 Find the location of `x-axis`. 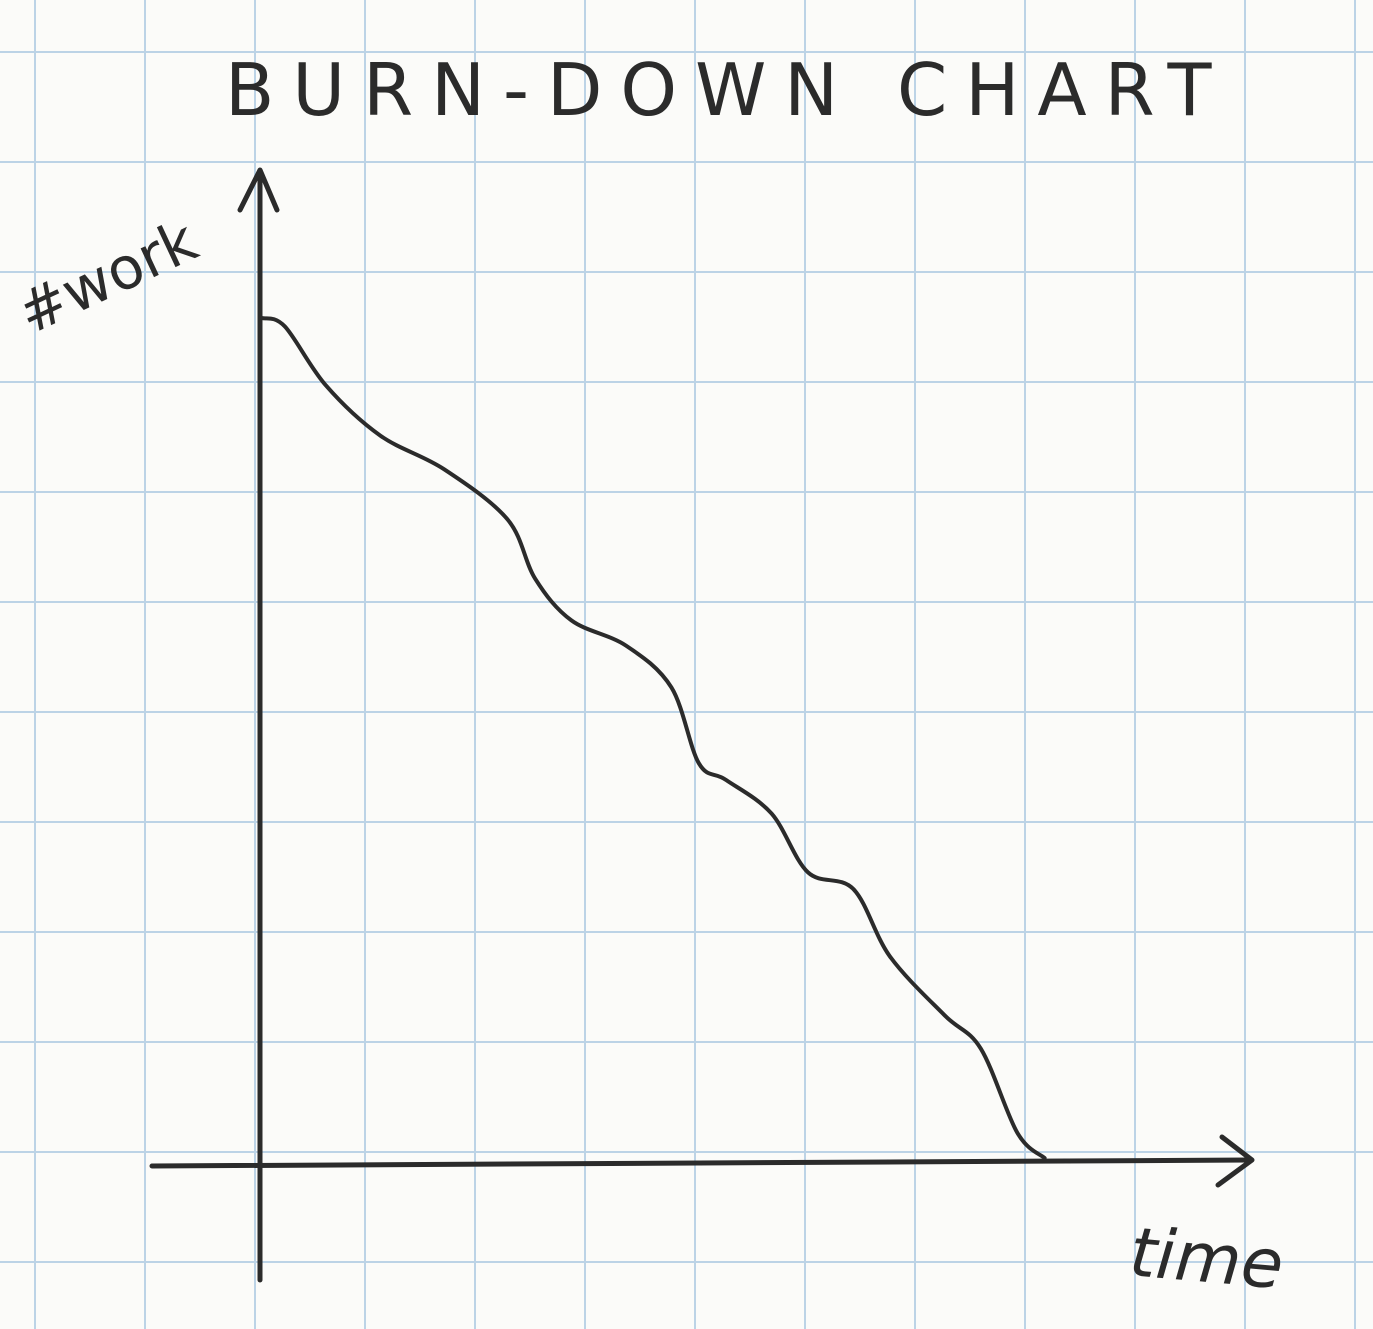

x-axis is located at coordinates (702, 1161).